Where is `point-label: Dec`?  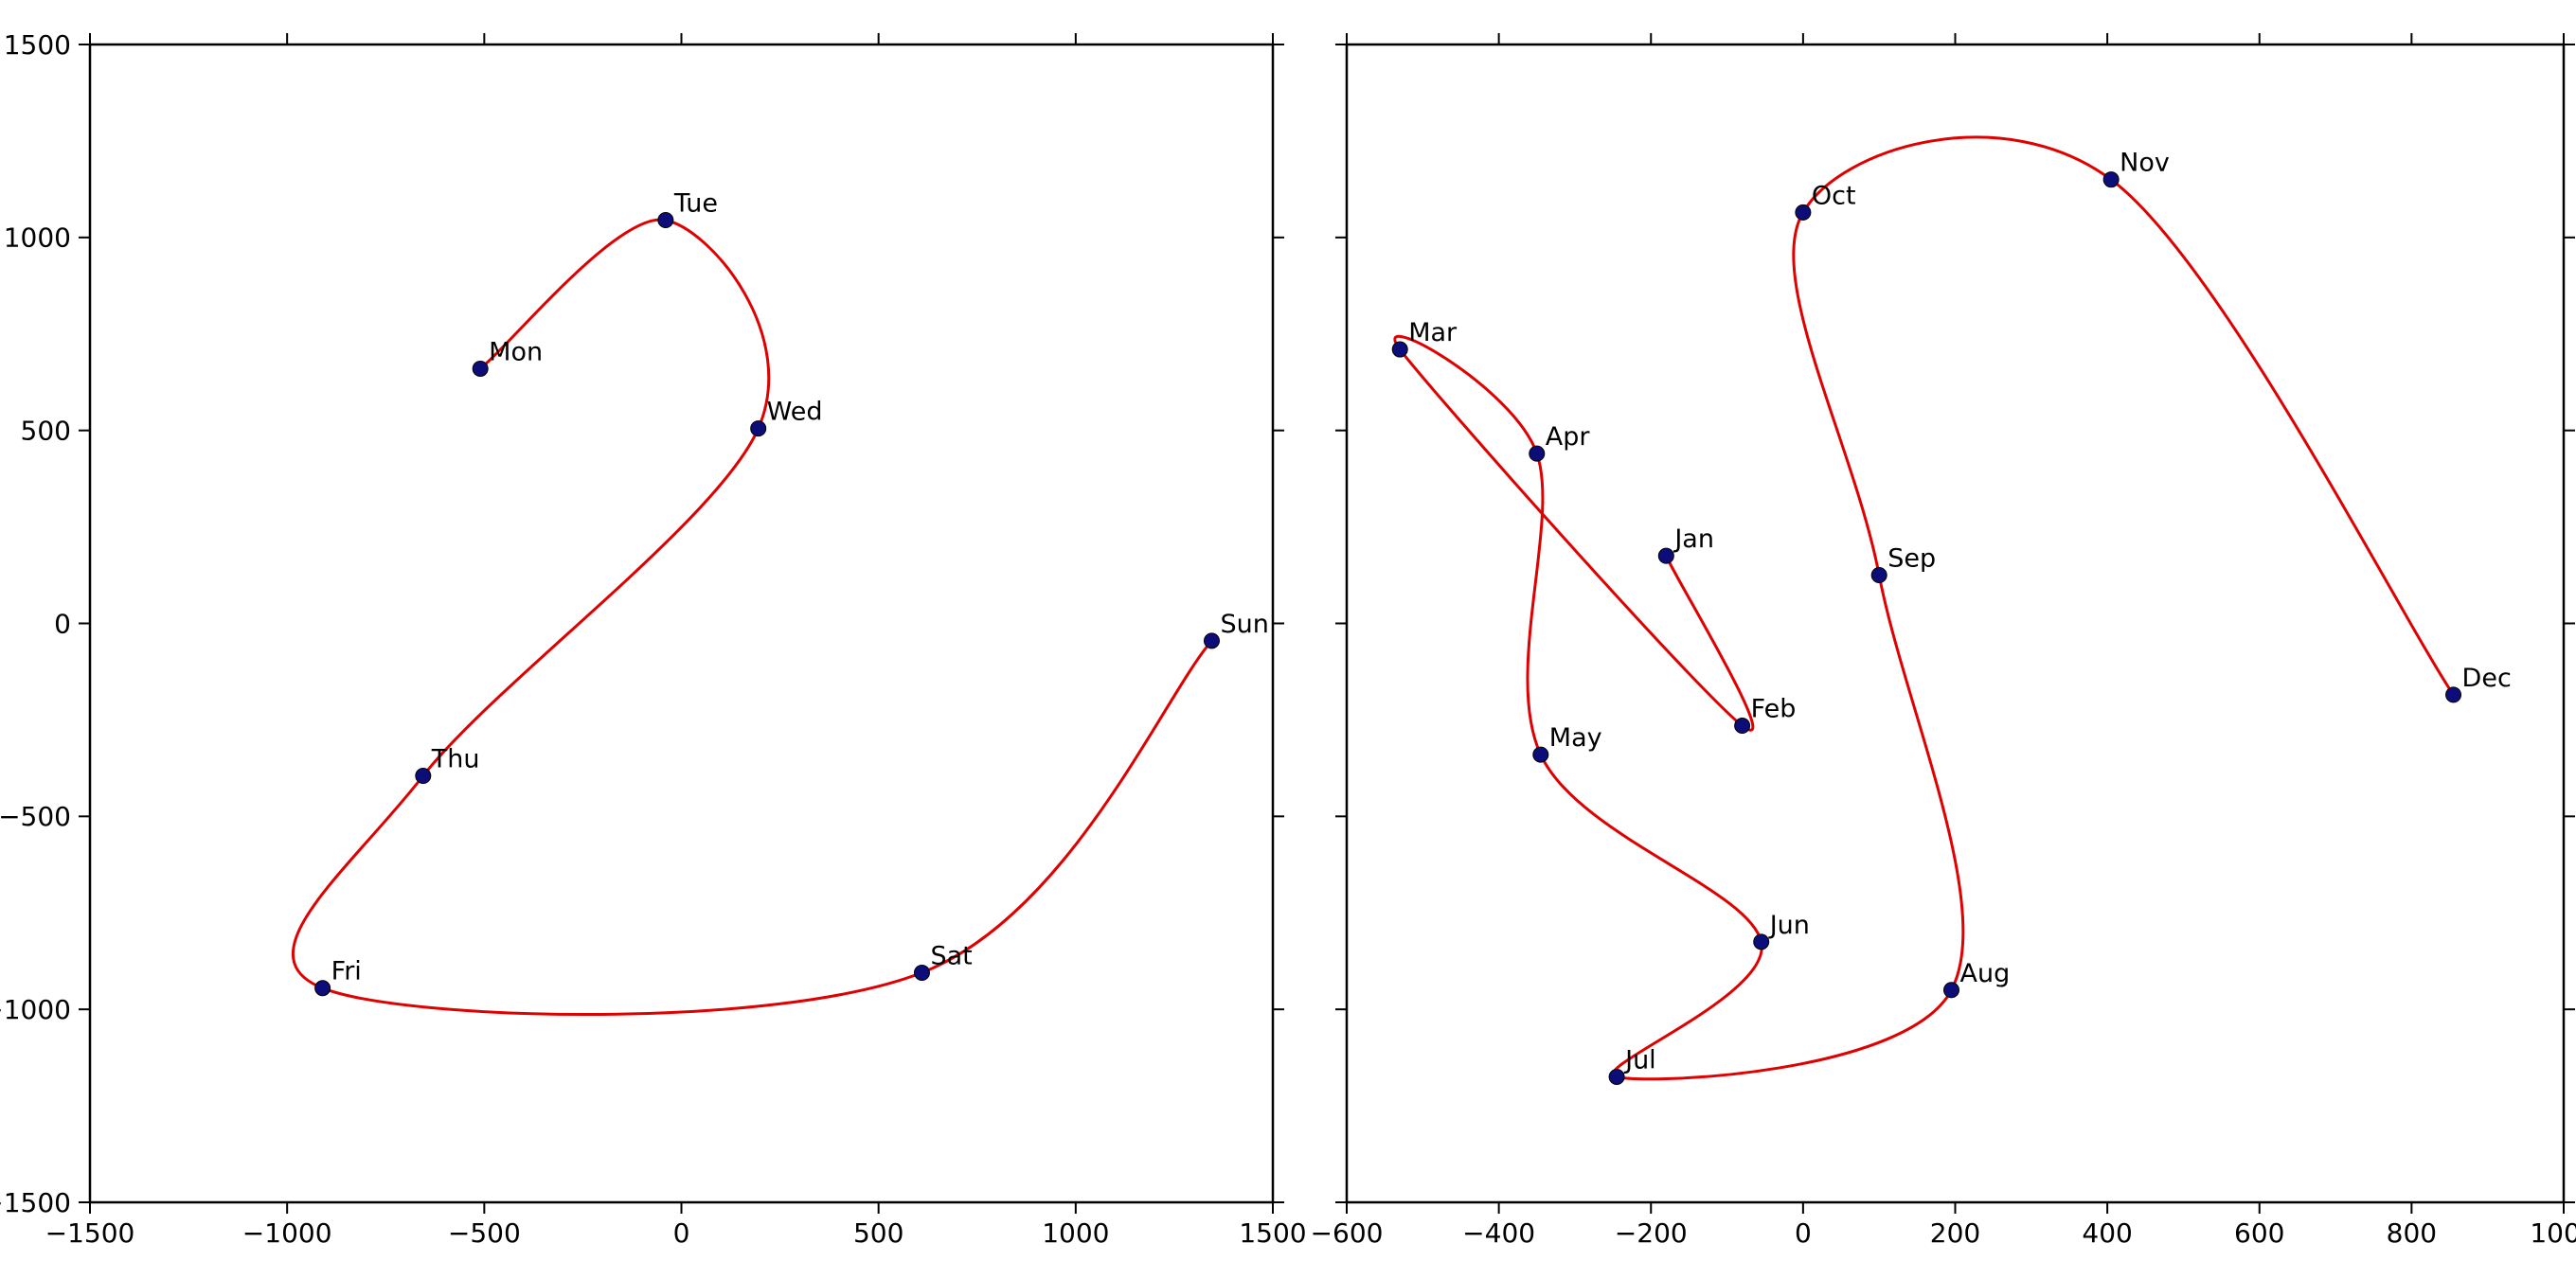
point-label: Dec is located at coordinates (2487, 678).